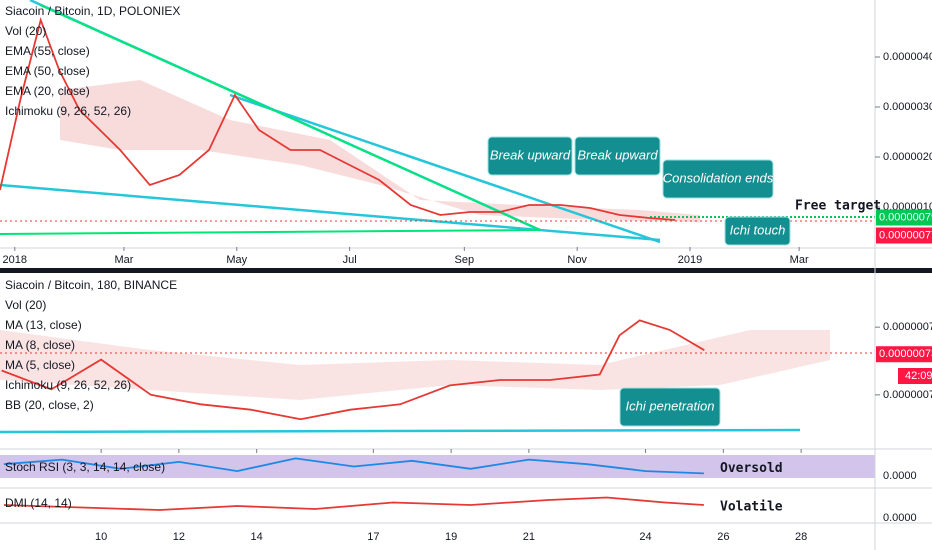 The height and width of the screenshot is (550, 932). Describe the element at coordinates (751, 507) in the screenshot. I see `annotation: Volatile` at that location.